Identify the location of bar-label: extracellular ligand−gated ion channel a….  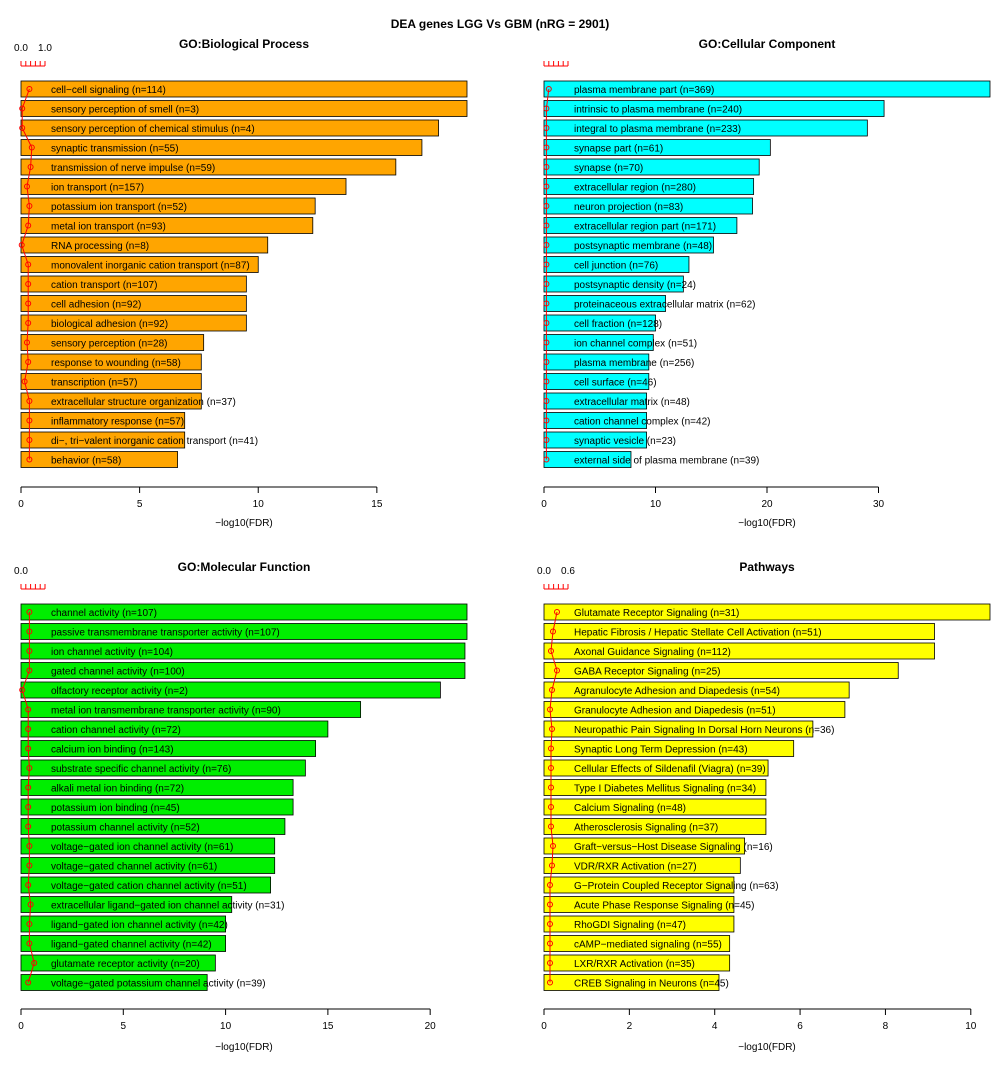
(167, 906).